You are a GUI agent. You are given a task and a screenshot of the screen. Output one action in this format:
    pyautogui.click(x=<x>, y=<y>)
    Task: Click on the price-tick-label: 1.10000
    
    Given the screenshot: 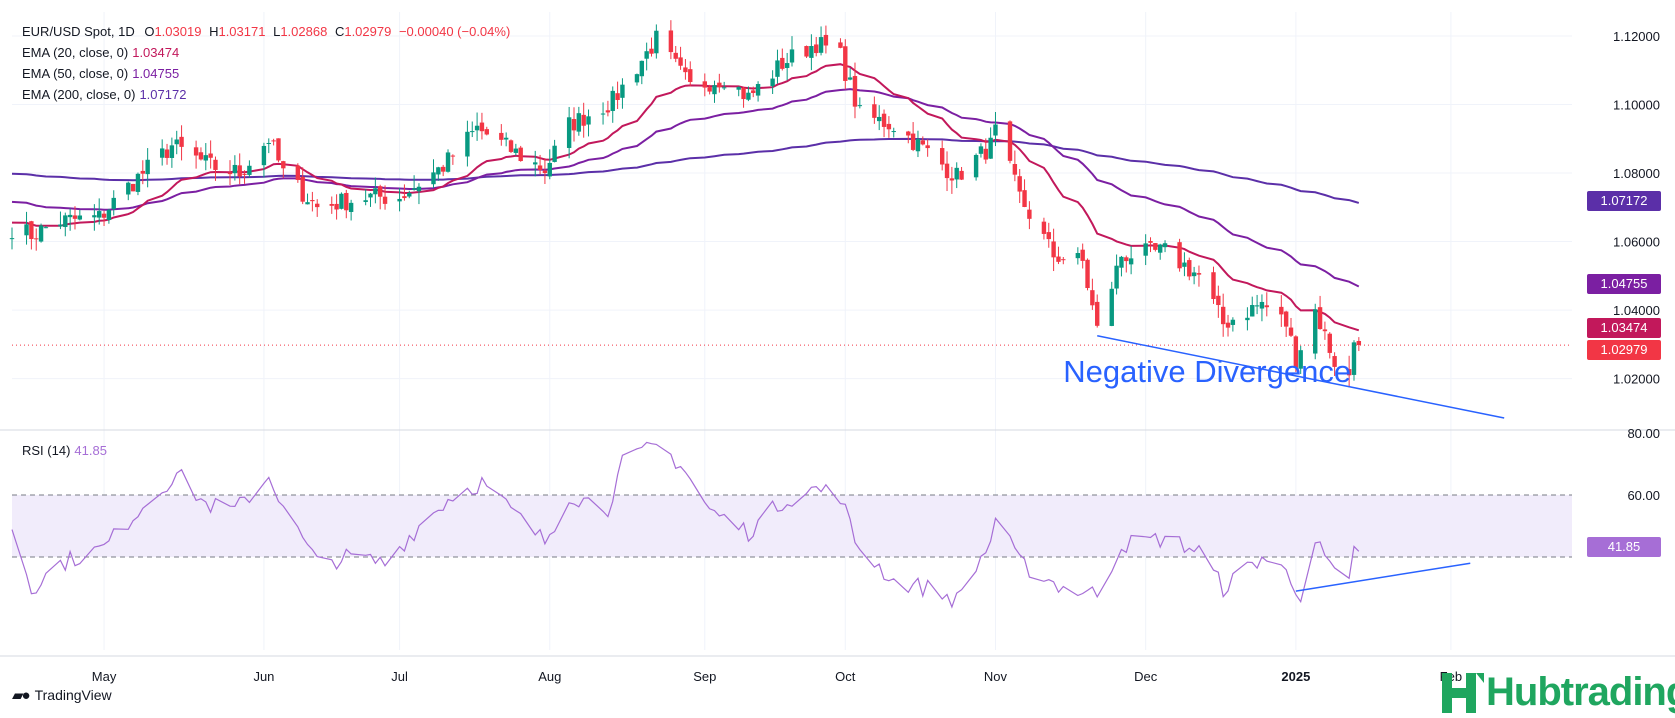 What is the action you would take?
    pyautogui.click(x=1636, y=105)
    